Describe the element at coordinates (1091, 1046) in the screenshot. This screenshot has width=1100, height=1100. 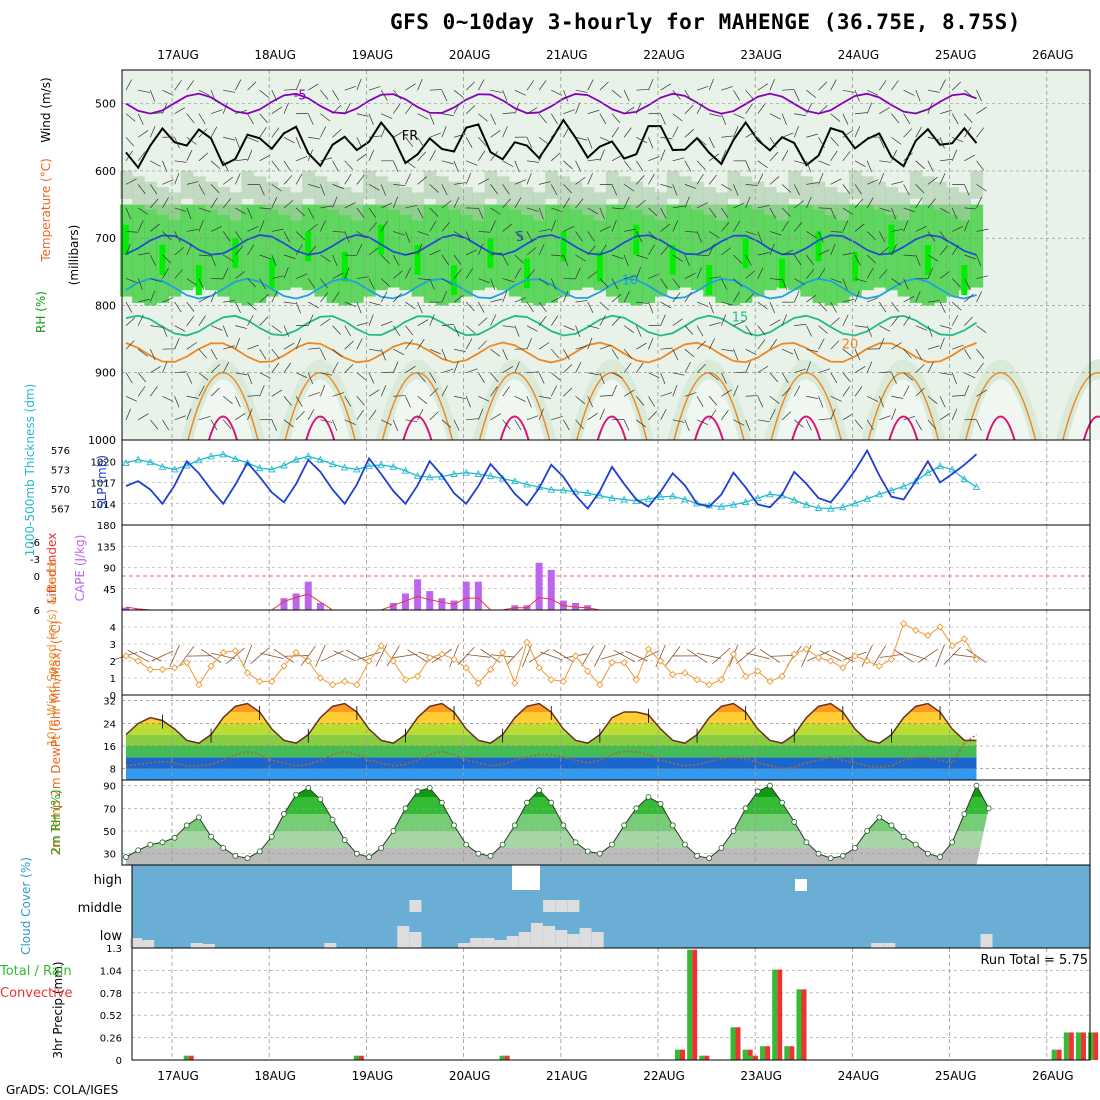
I see `precip-total-bar` at that location.